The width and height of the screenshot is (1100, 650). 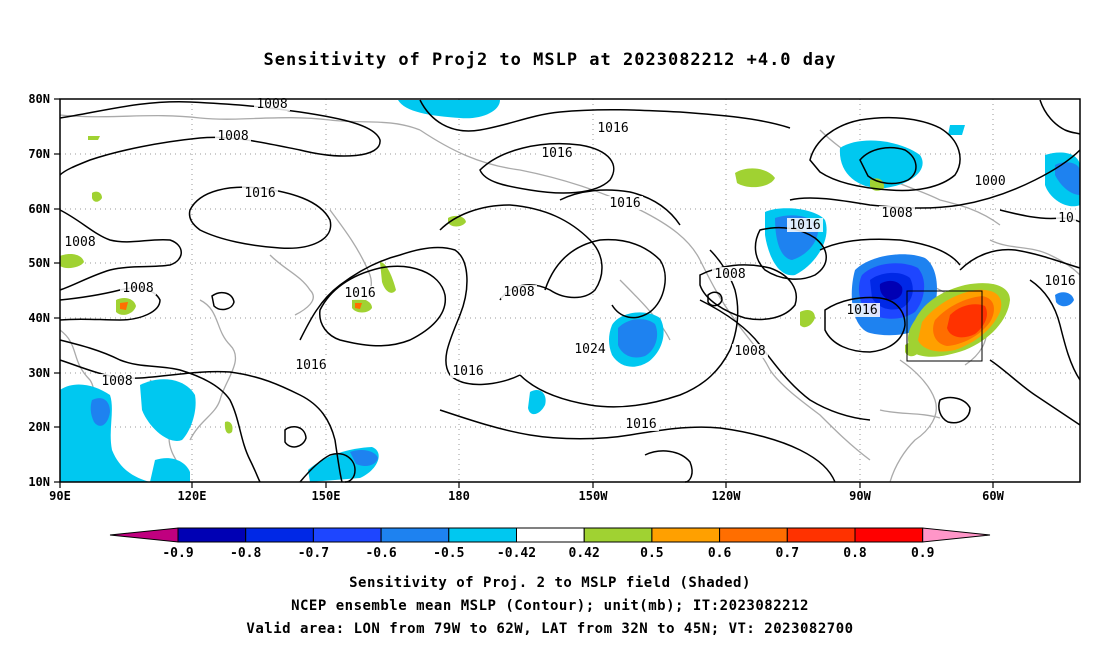 What do you see at coordinates (39, 290) in the screenshot?
I see `lat-tick-labels: 80N 70N 60N 50N 40N 30N 20N 10N` at bounding box center [39, 290].